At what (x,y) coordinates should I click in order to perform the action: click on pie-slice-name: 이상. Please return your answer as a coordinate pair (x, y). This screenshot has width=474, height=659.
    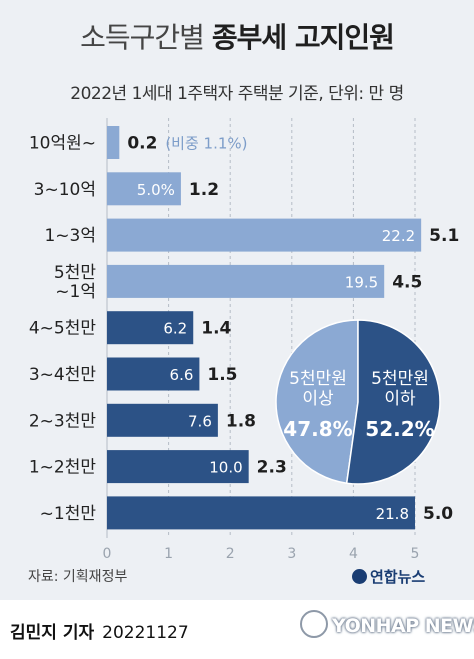
    Looking at the image, I should click on (318, 399).